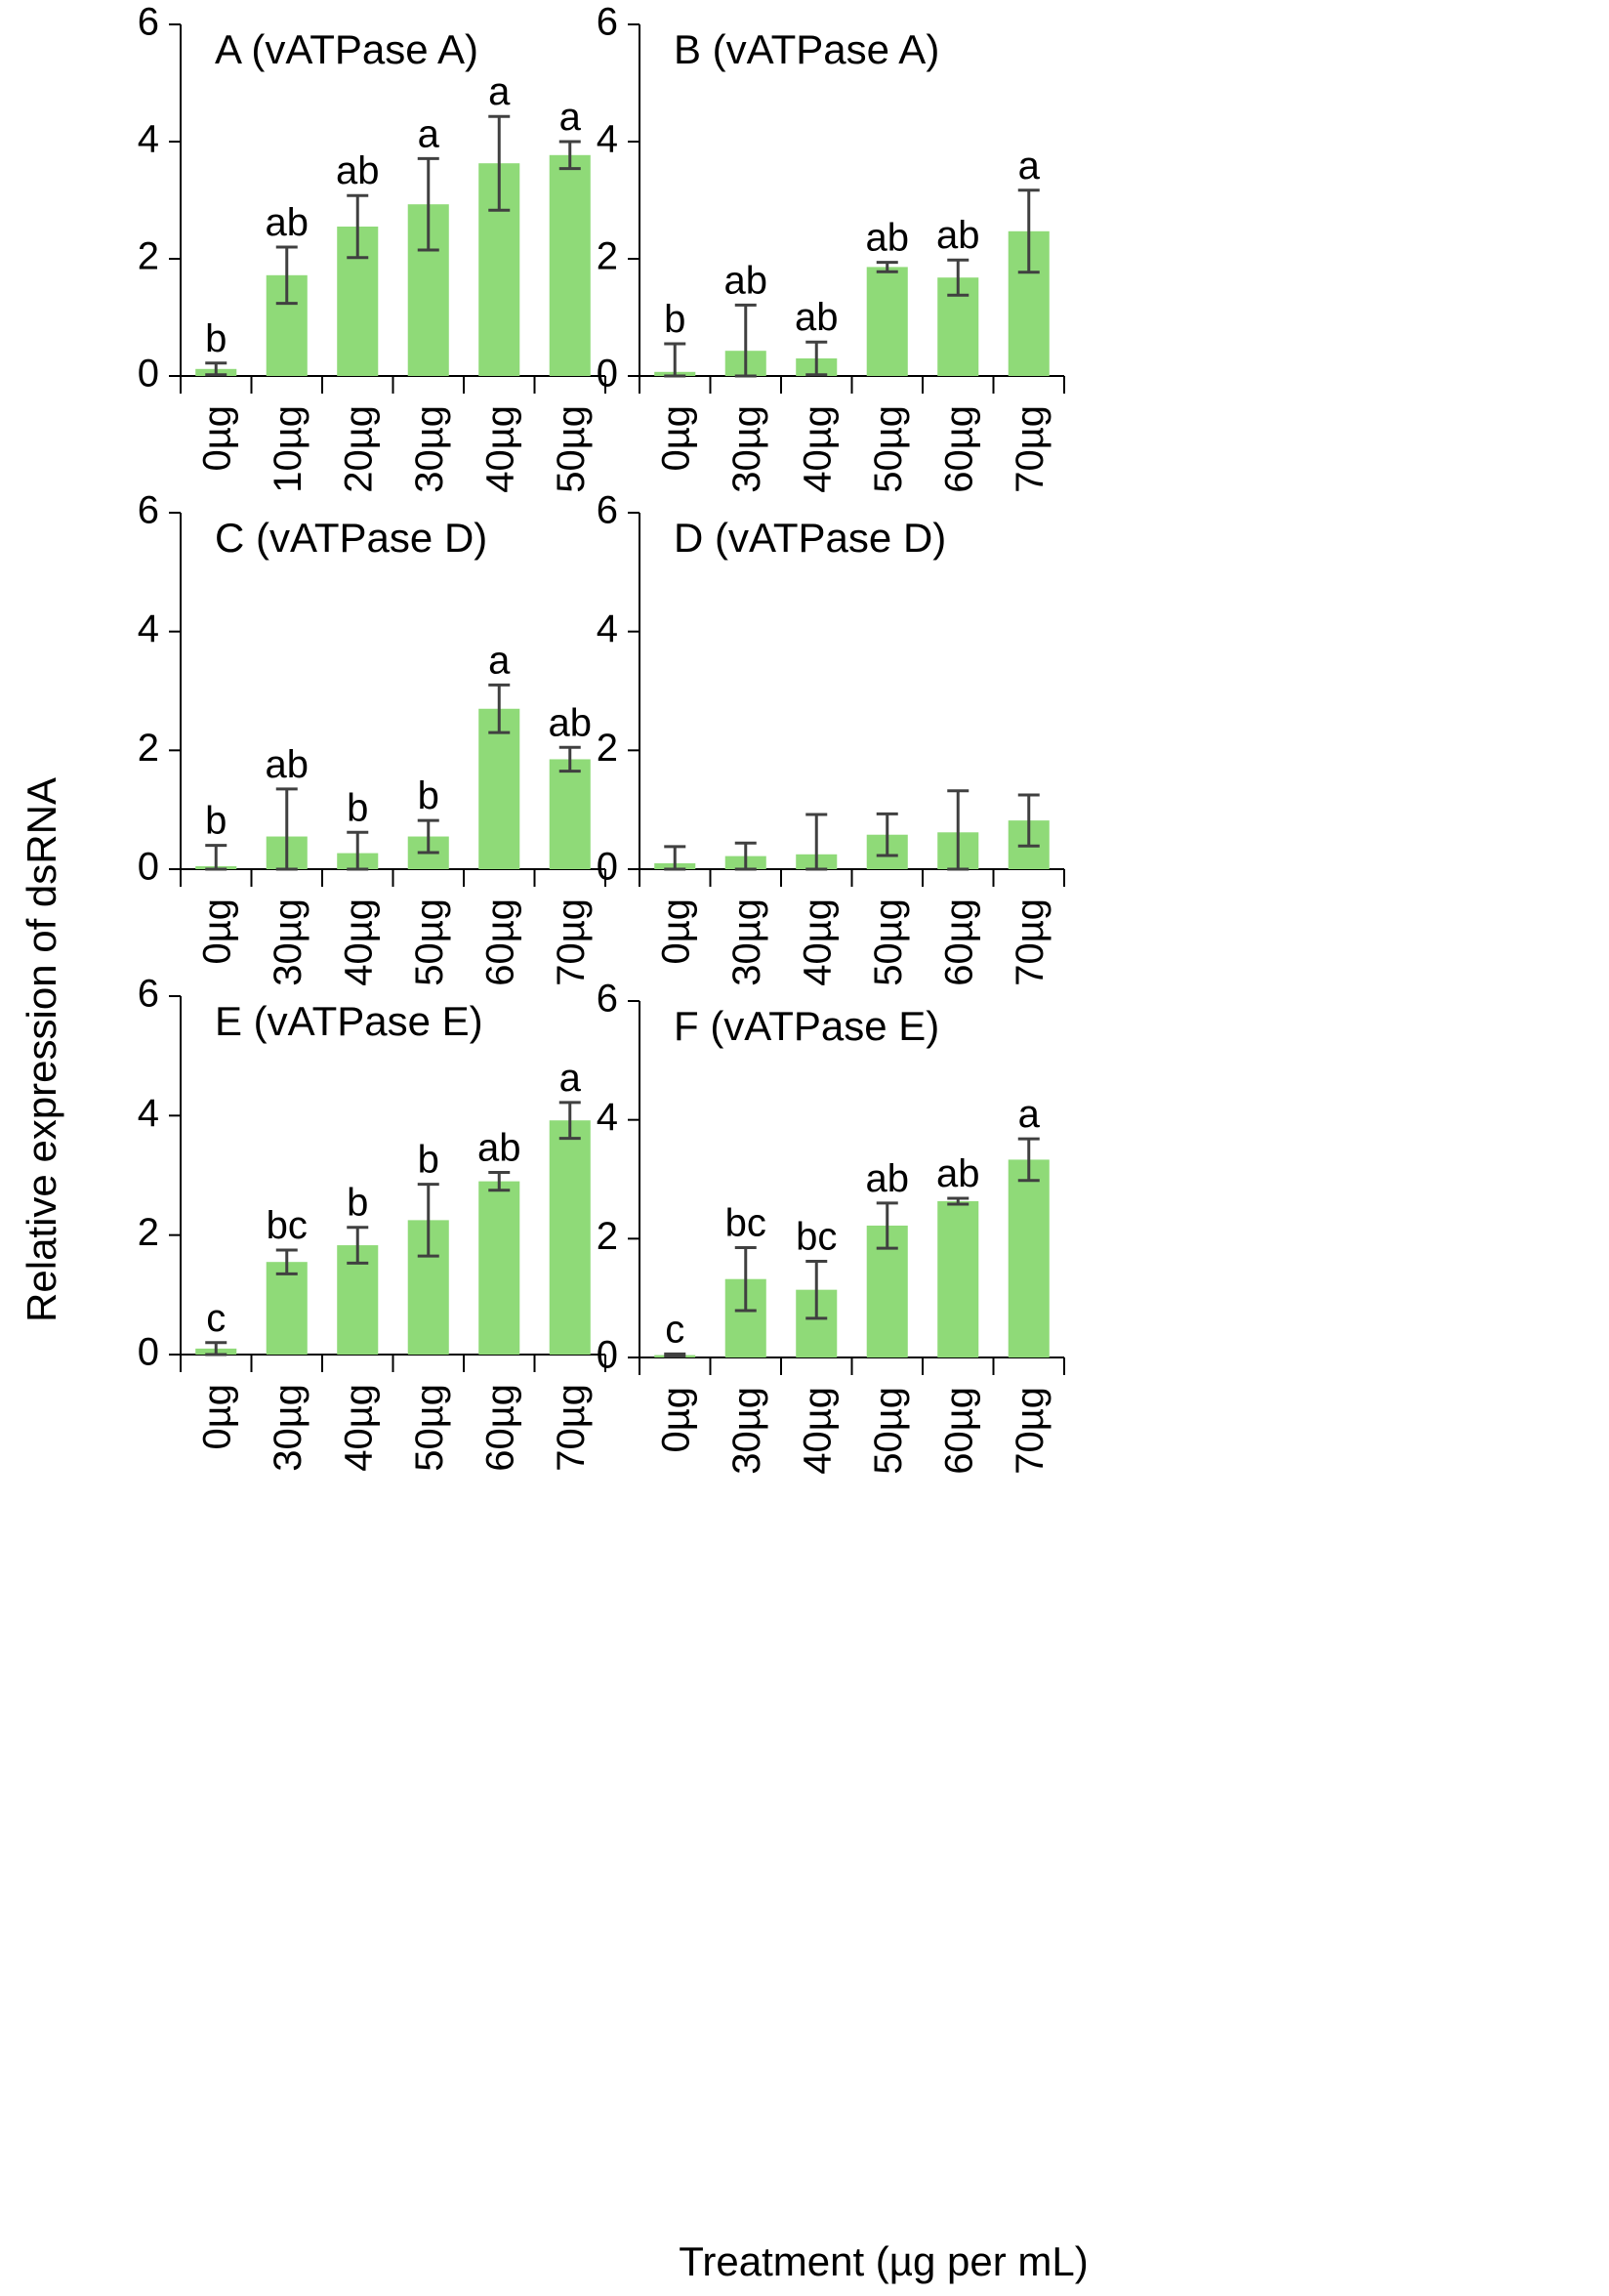  I want to click on chart-title: D (vATPase D), so click(810, 538).